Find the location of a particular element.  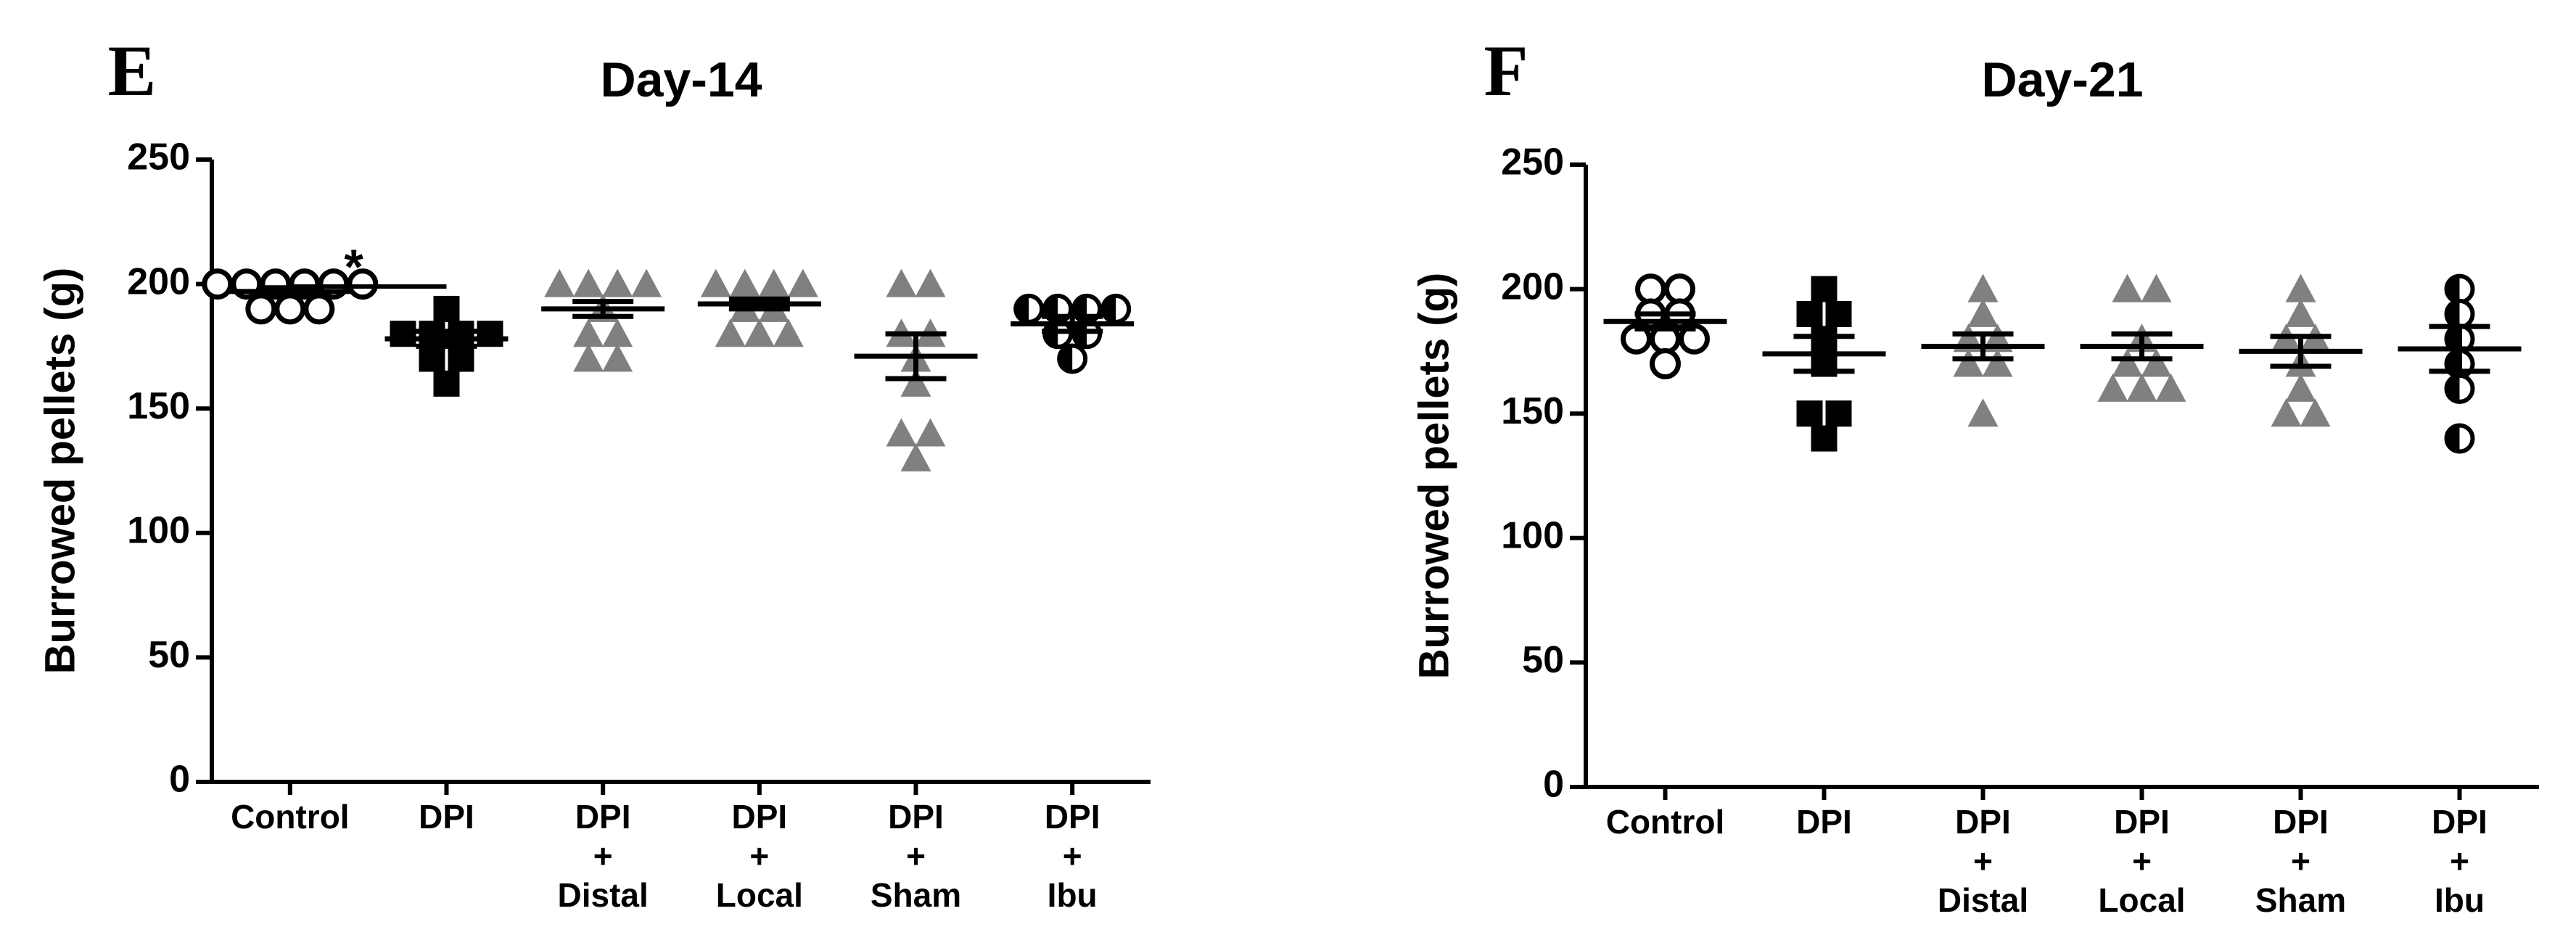

y-tick-label: 0 is located at coordinates (179, 780).